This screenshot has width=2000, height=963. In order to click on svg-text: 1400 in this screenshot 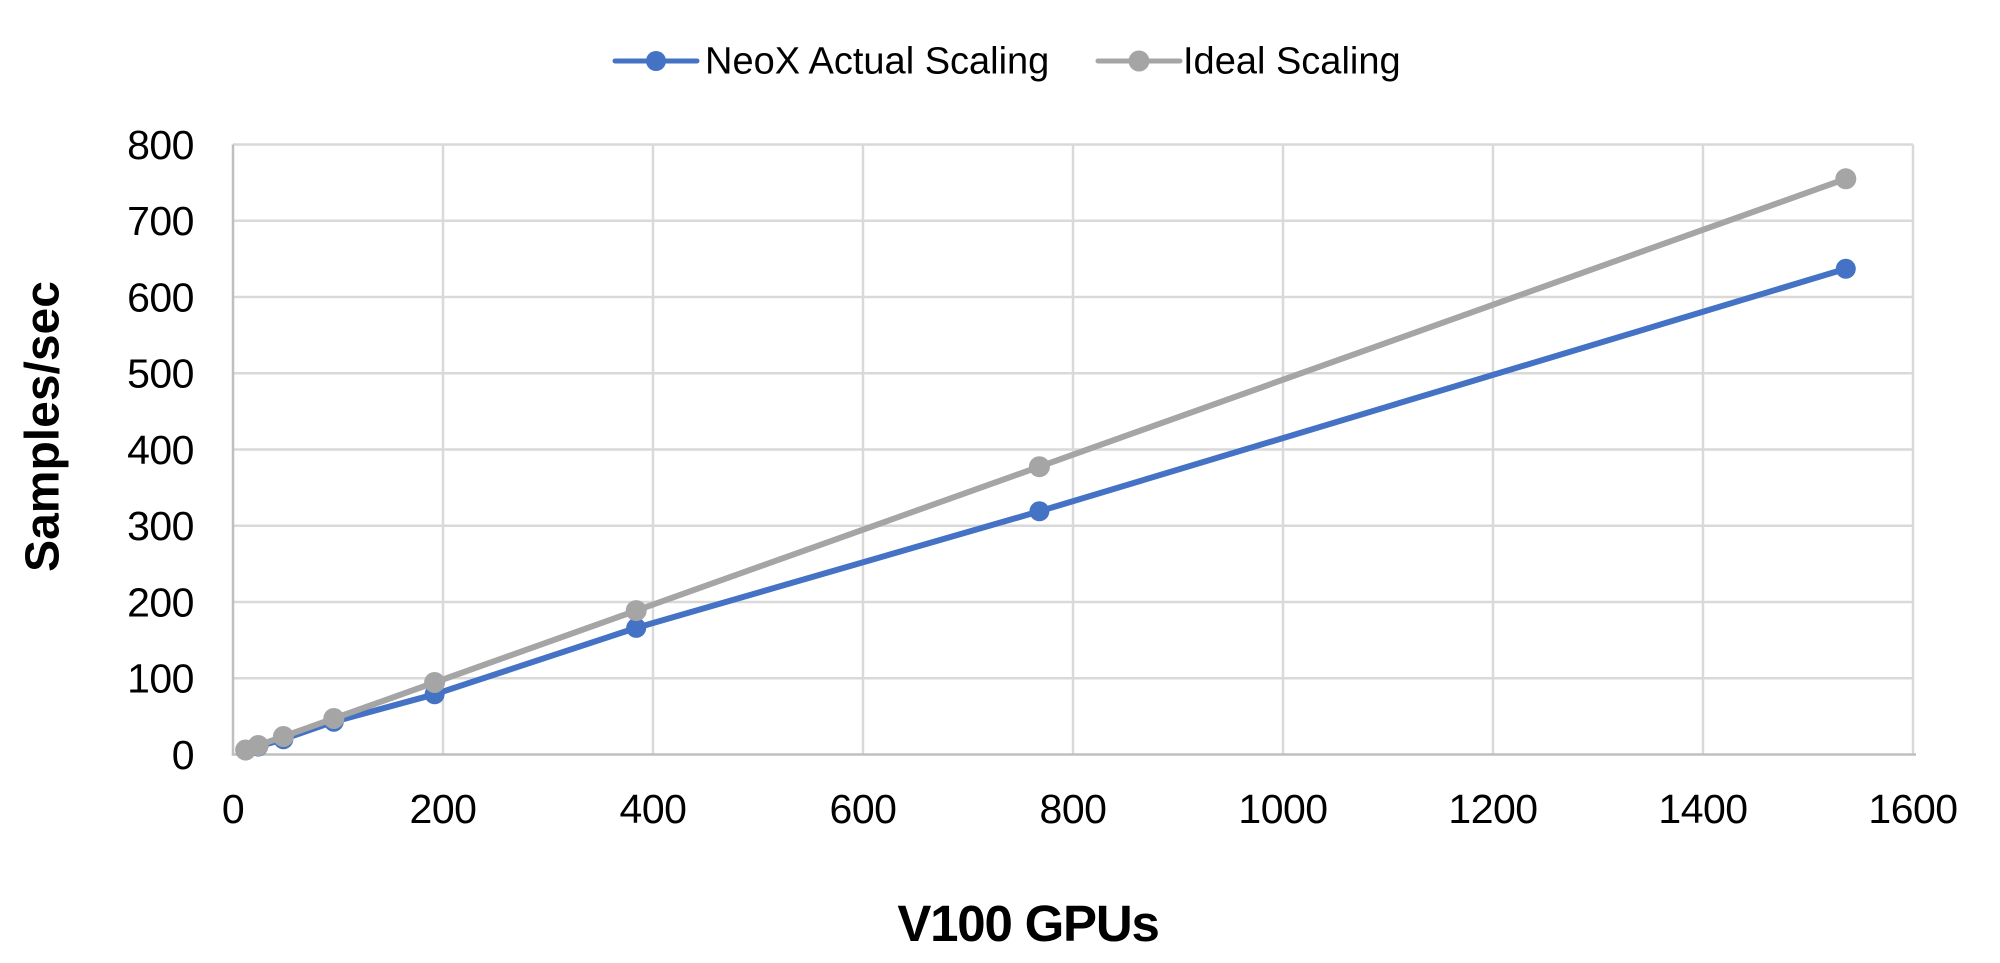, I will do `click(1702, 809)`.